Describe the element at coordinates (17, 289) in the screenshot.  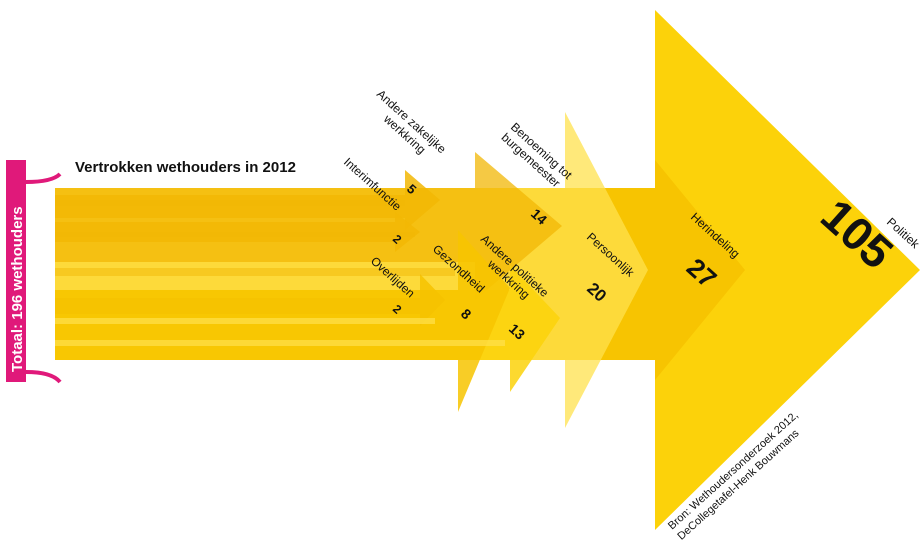
I see `total-label: Totaal: 196 wethouders` at that location.